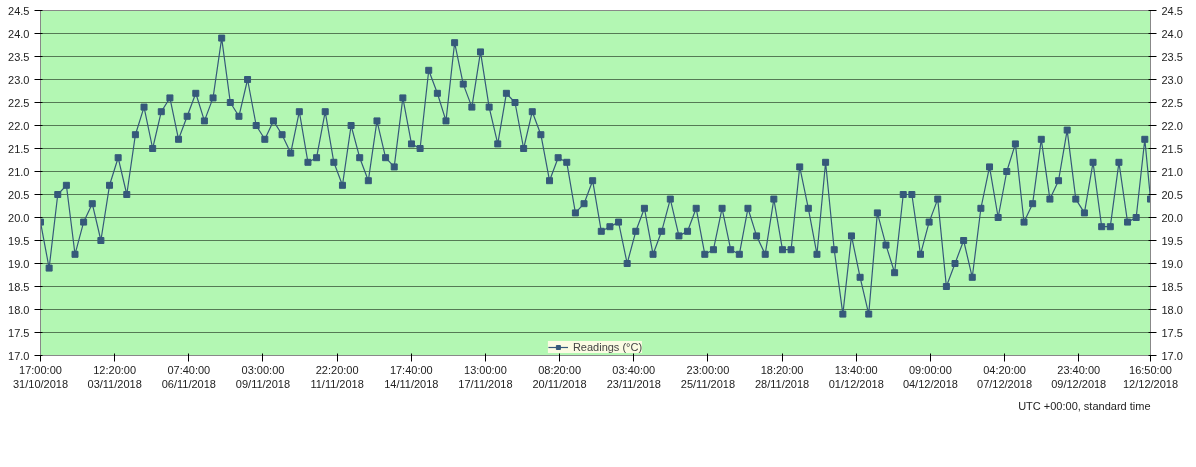 This screenshot has height=467, width=1196. What do you see at coordinates (1150, 376) in the screenshot?
I see `x-tick-label: 16:50:00 12/12/2018` at bounding box center [1150, 376].